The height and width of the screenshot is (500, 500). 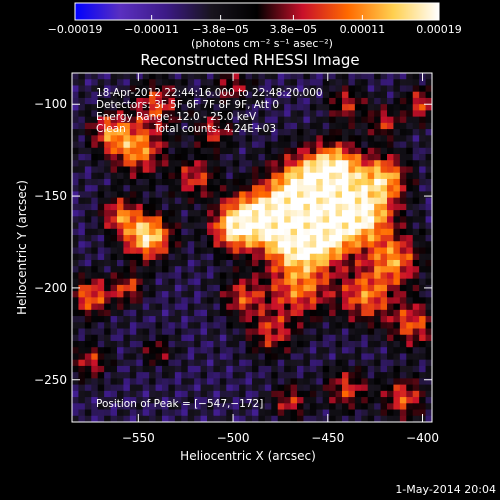 I want to click on x-axis-label: Heliocentric X (arcsec), so click(x=248, y=456).